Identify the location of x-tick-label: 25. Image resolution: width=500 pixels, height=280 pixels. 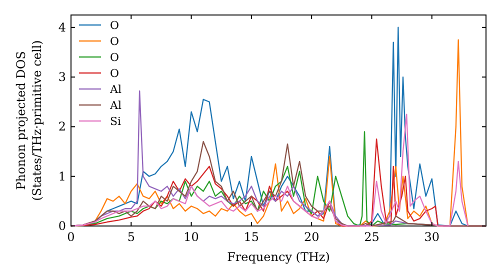
(372, 237).